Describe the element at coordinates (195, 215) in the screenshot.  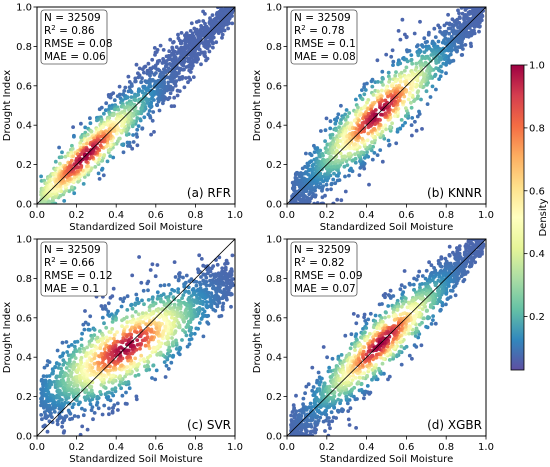
I see `x-tick-label: 0.8` at that location.